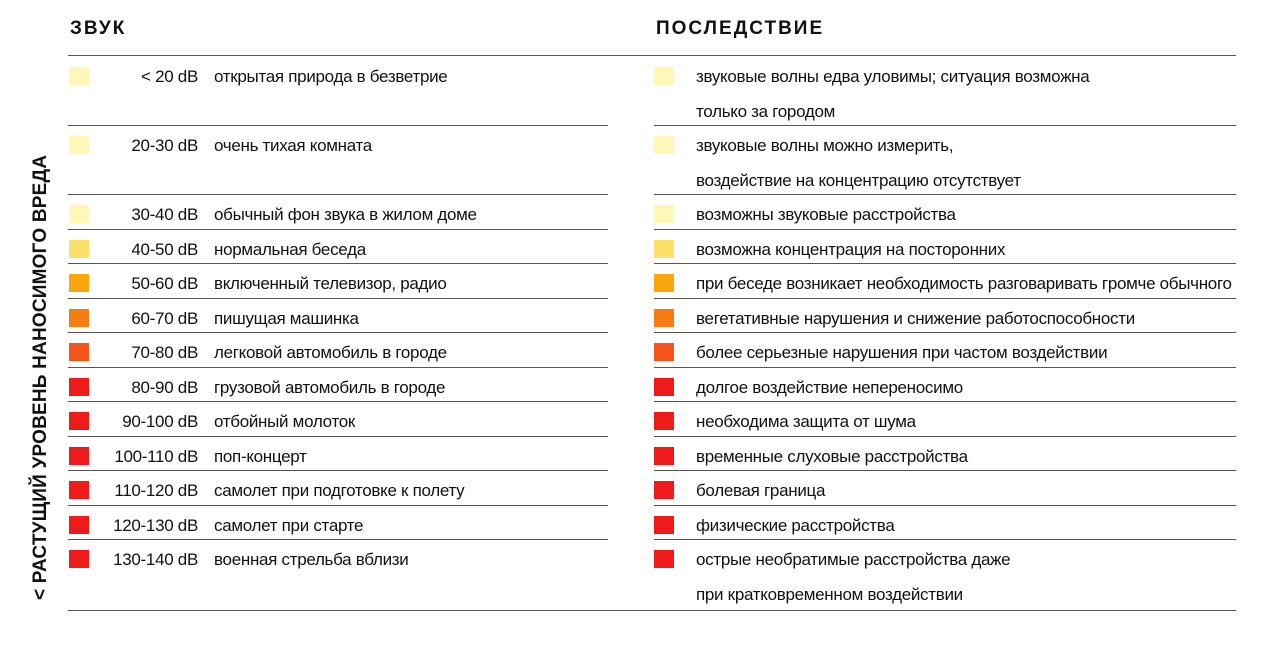 The width and height of the screenshot is (1280, 657). Describe the element at coordinates (825, 145) in the screenshot. I see `effect-text: звуковые волны можно измерить,` at that location.